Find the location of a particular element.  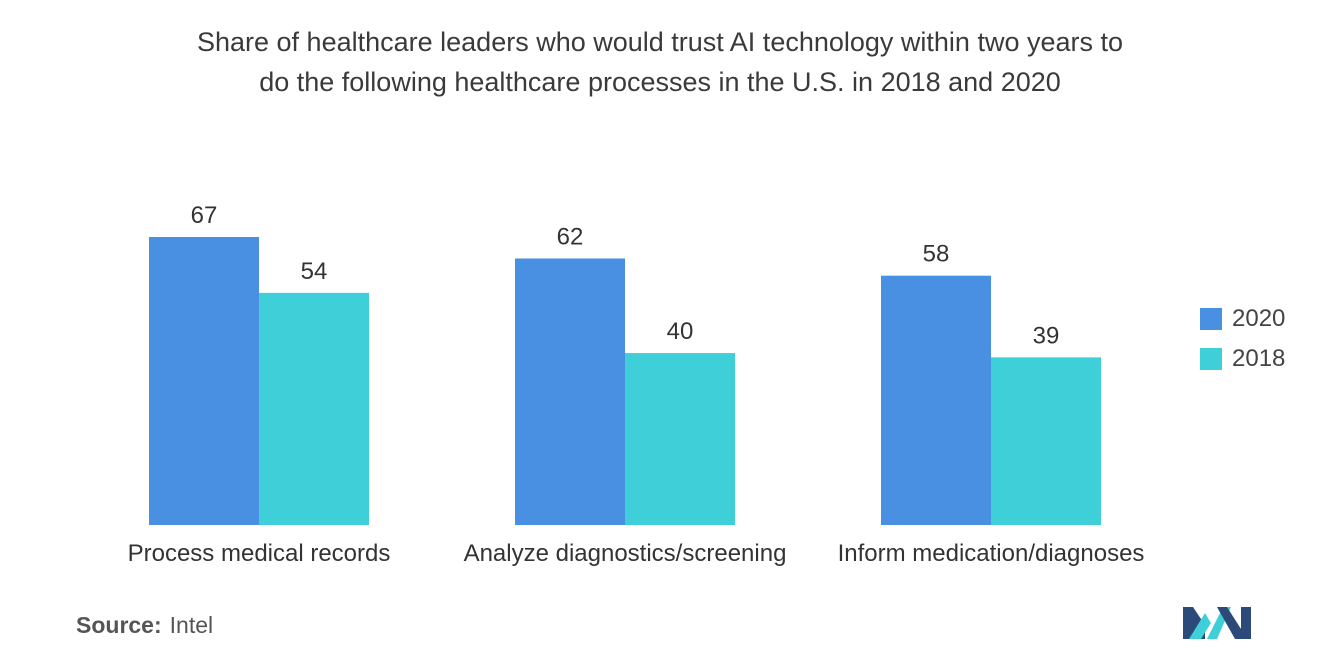

data-label-2020-2: 62 is located at coordinates (570, 236).